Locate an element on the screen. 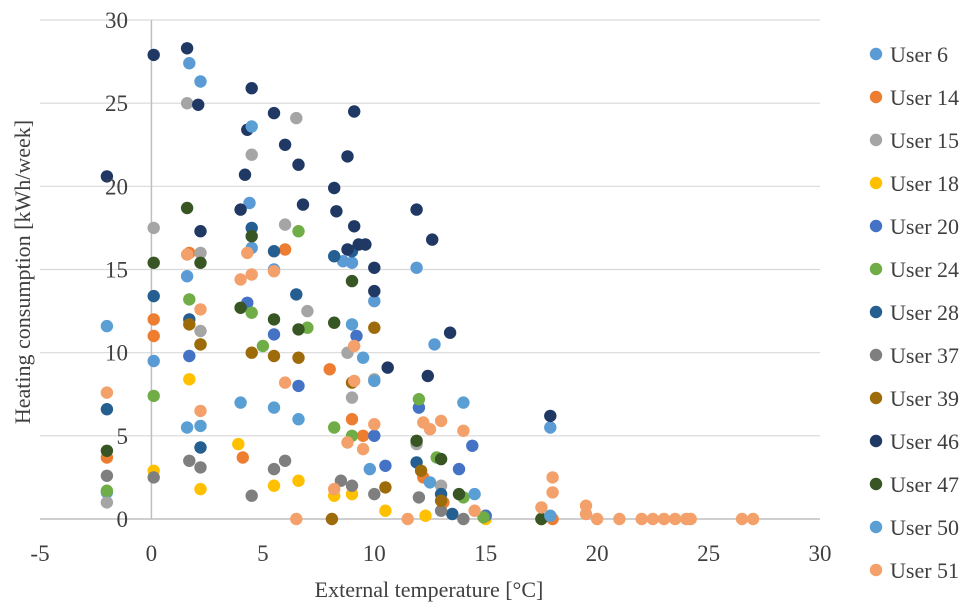  legend-item: User 51 is located at coordinates (914, 570).